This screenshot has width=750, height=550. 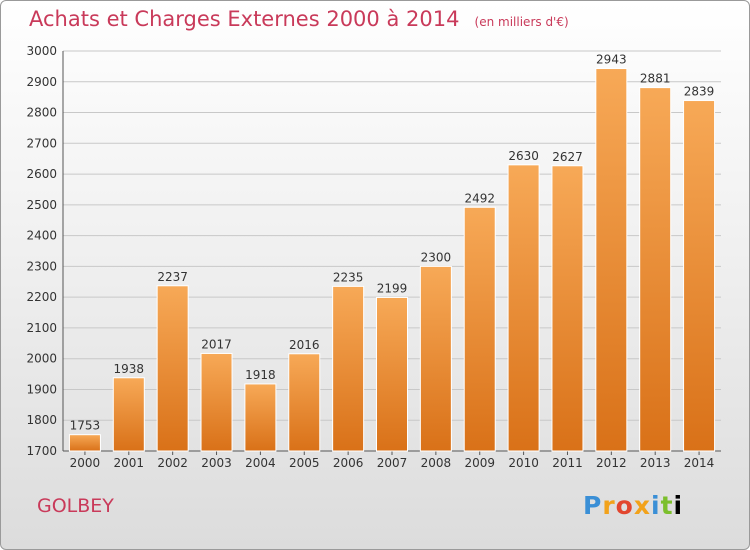 What do you see at coordinates (348, 277) in the screenshot?
I see `value-label-2006: 2235` at bounding box center [348, 277].